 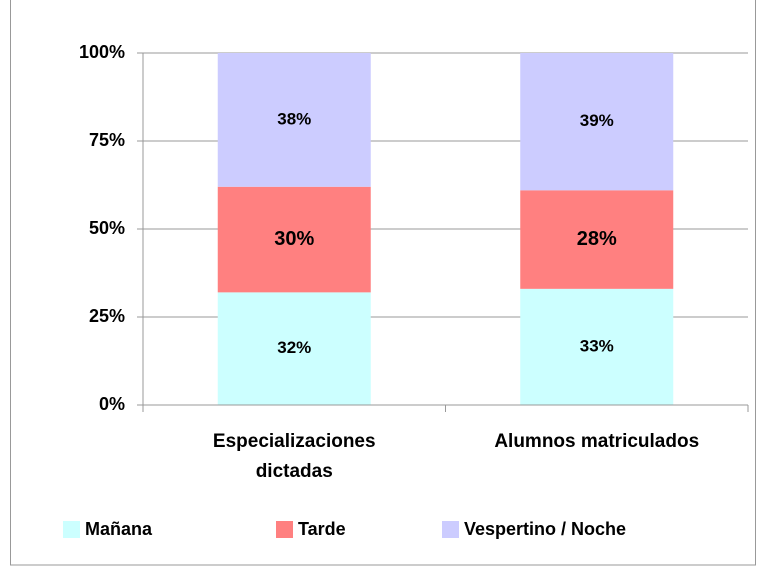 What do you see at coordinates (107, 316) in the screenshot?
I see `y-tick-label: 25%` at bounding box center [107, 316].